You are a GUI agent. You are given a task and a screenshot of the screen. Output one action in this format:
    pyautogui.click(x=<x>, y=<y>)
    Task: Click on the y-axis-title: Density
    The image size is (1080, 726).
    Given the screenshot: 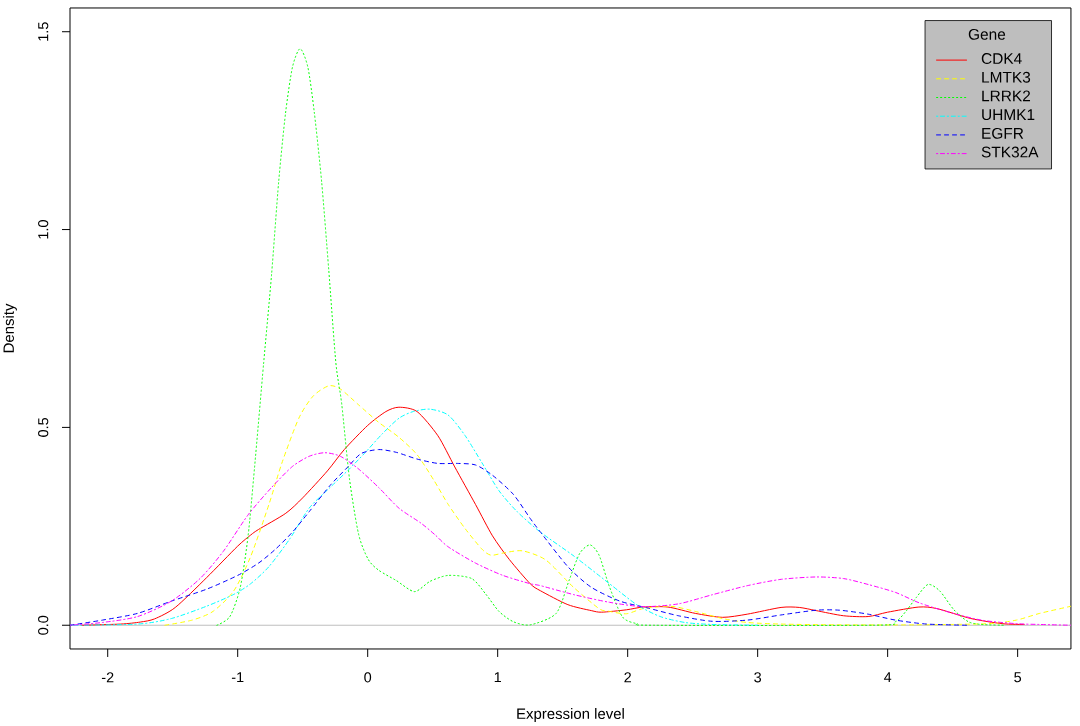 What is the action you would take?
    pyautogui.click(x=9, y=328)
    